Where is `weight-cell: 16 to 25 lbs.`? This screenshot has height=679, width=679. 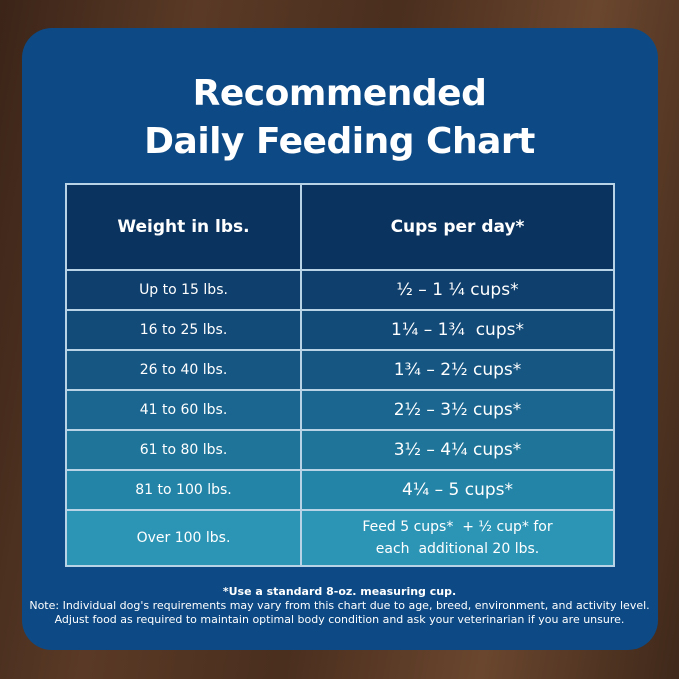
weight-cell: 16 to 25 lbs. is located at coordinates (183, 330).